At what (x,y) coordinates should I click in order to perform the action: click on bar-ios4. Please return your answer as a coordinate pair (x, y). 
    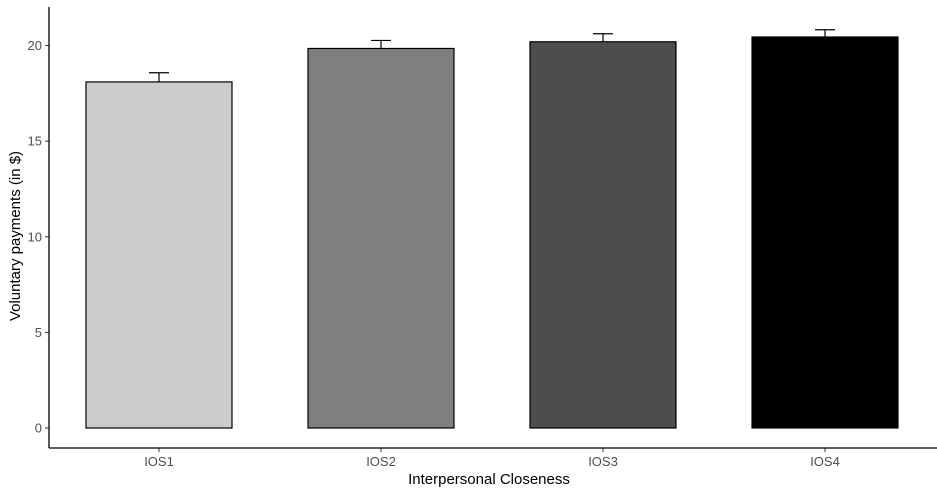
    Looking at the image, I should click on (825, 232).